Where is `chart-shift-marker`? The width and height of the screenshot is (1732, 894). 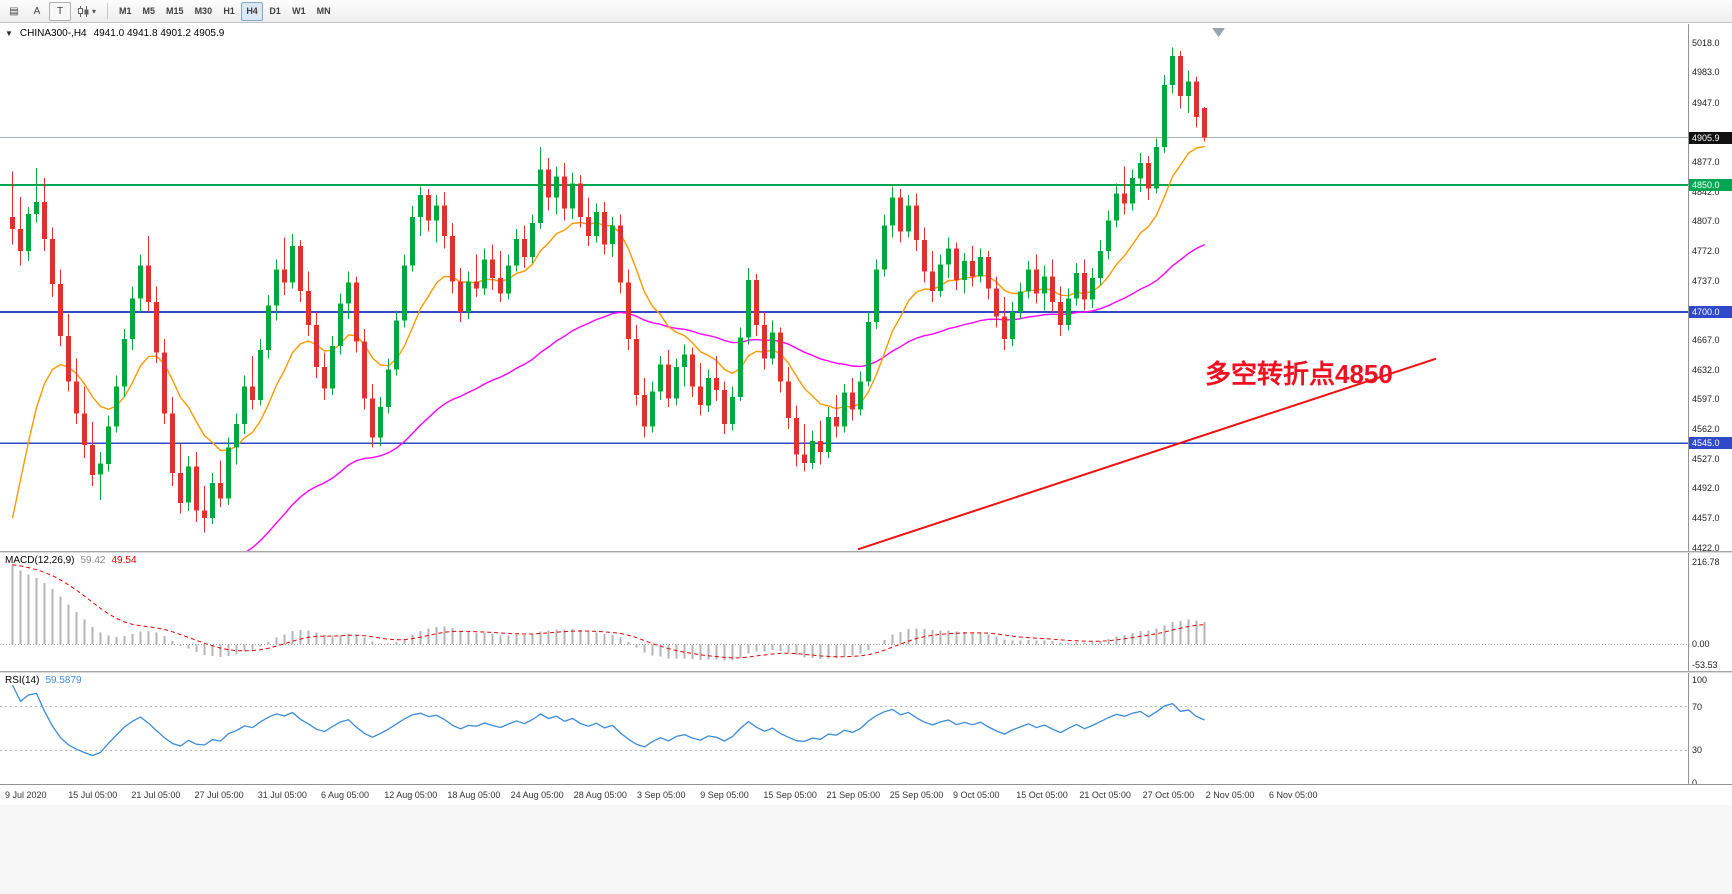
chart-shift-marker is located at coordinates (1218, 32).